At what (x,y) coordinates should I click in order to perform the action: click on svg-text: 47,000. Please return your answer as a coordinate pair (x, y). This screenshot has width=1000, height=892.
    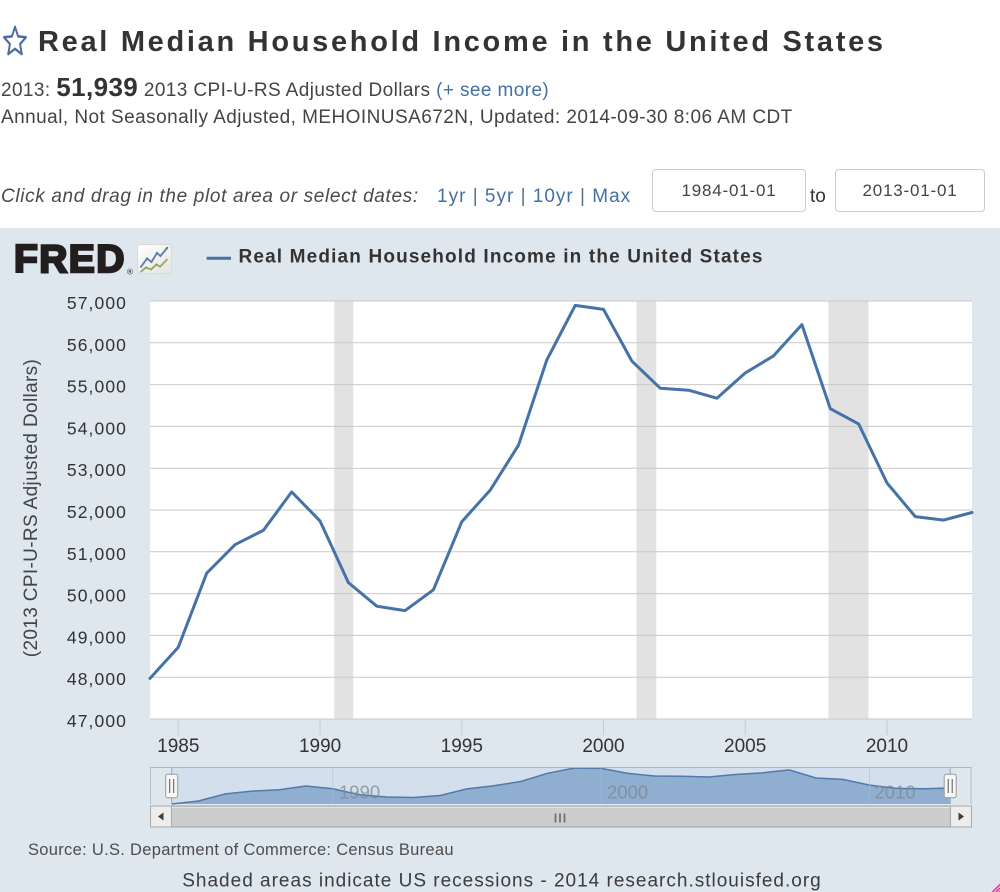
    Looking at the image, I should click on (97, 721).